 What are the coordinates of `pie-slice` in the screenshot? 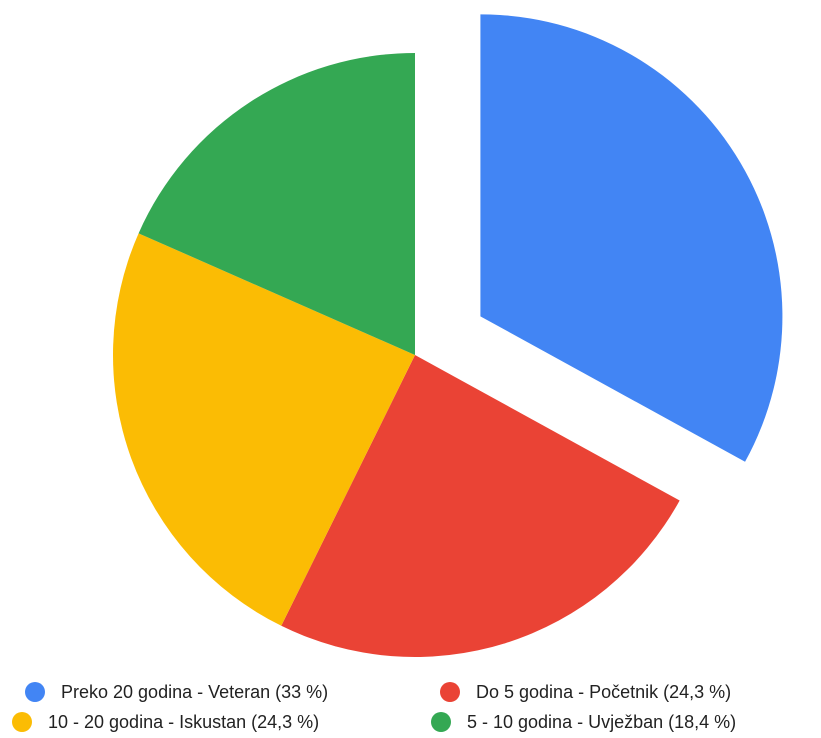 It's located at (276, 204).